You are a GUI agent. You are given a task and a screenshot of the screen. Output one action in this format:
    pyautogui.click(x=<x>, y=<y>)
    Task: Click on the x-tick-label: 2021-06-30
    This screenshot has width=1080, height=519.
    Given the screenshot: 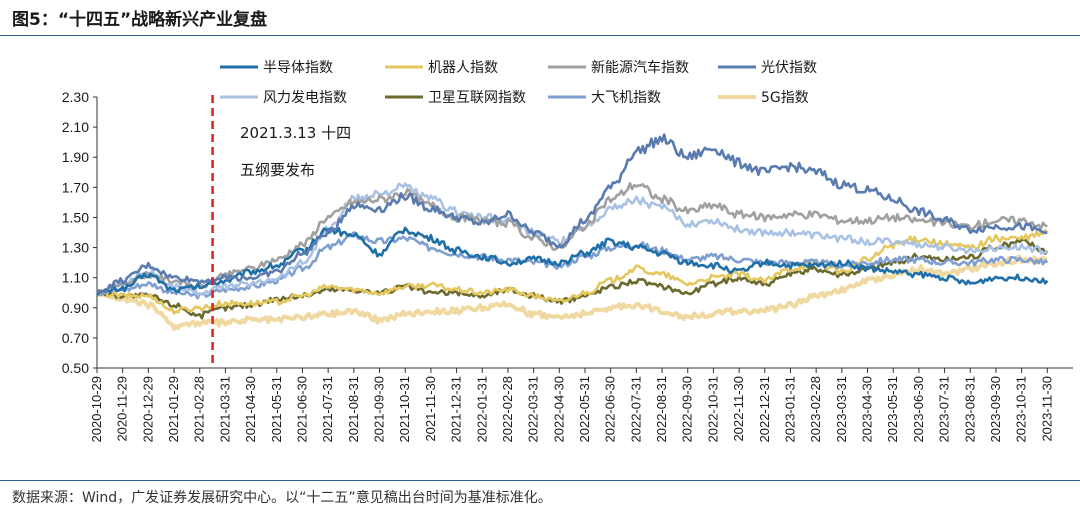 What is the action you would take?
    pyautogui.click(x=301, y=409)
    